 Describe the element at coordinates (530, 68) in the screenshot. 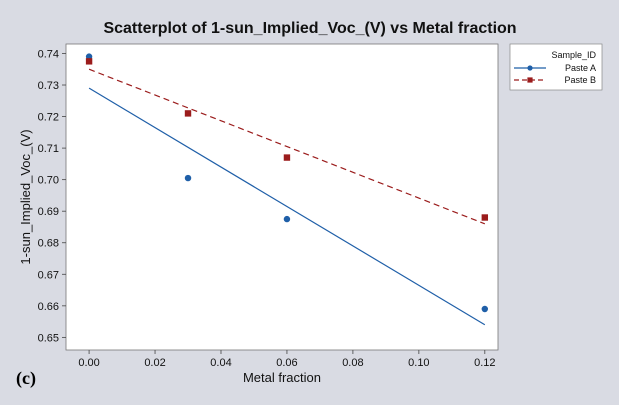

I see `legend-marker-paste-a` at that location.